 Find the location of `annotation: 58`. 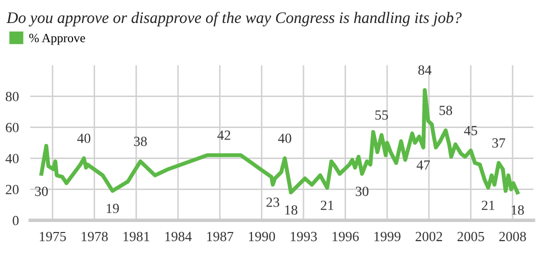

annotation: 58 is located at coordinates (446, 111).